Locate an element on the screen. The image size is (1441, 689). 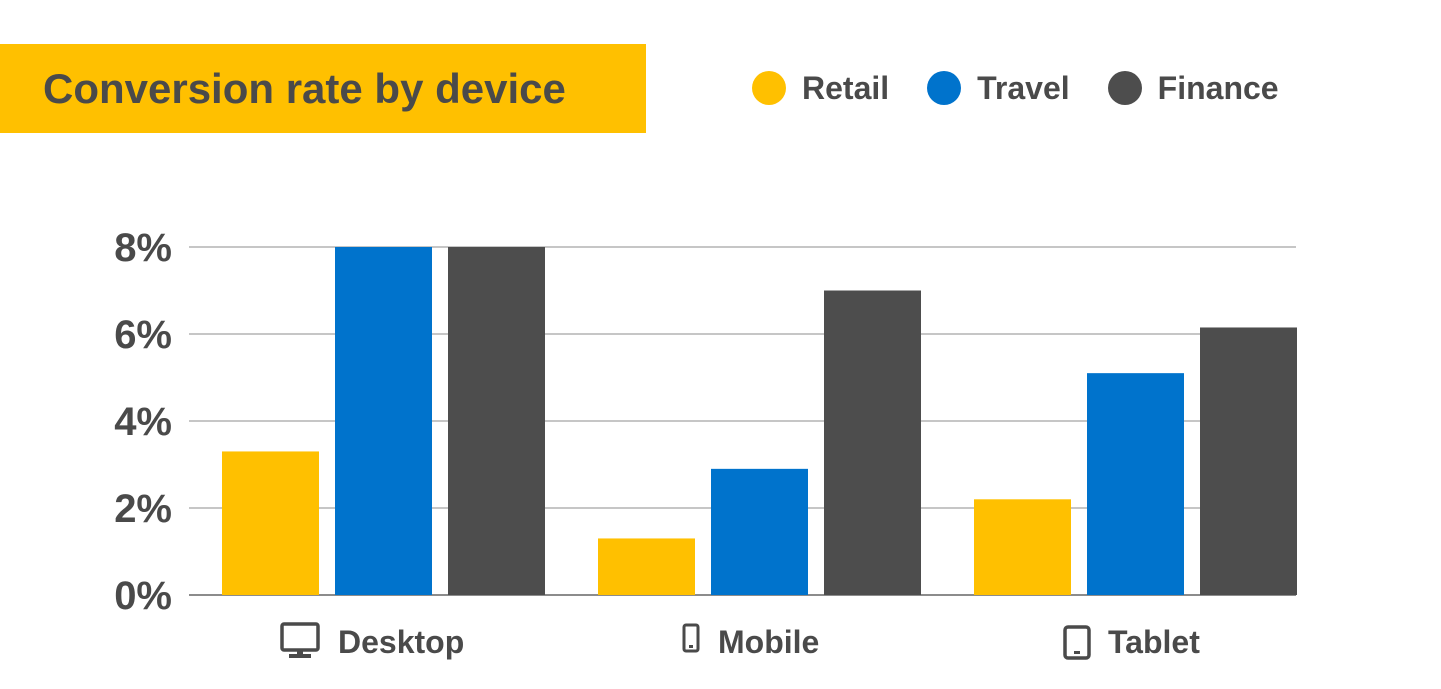
bar-finance-tablet is located at coordinates (1248, 461).